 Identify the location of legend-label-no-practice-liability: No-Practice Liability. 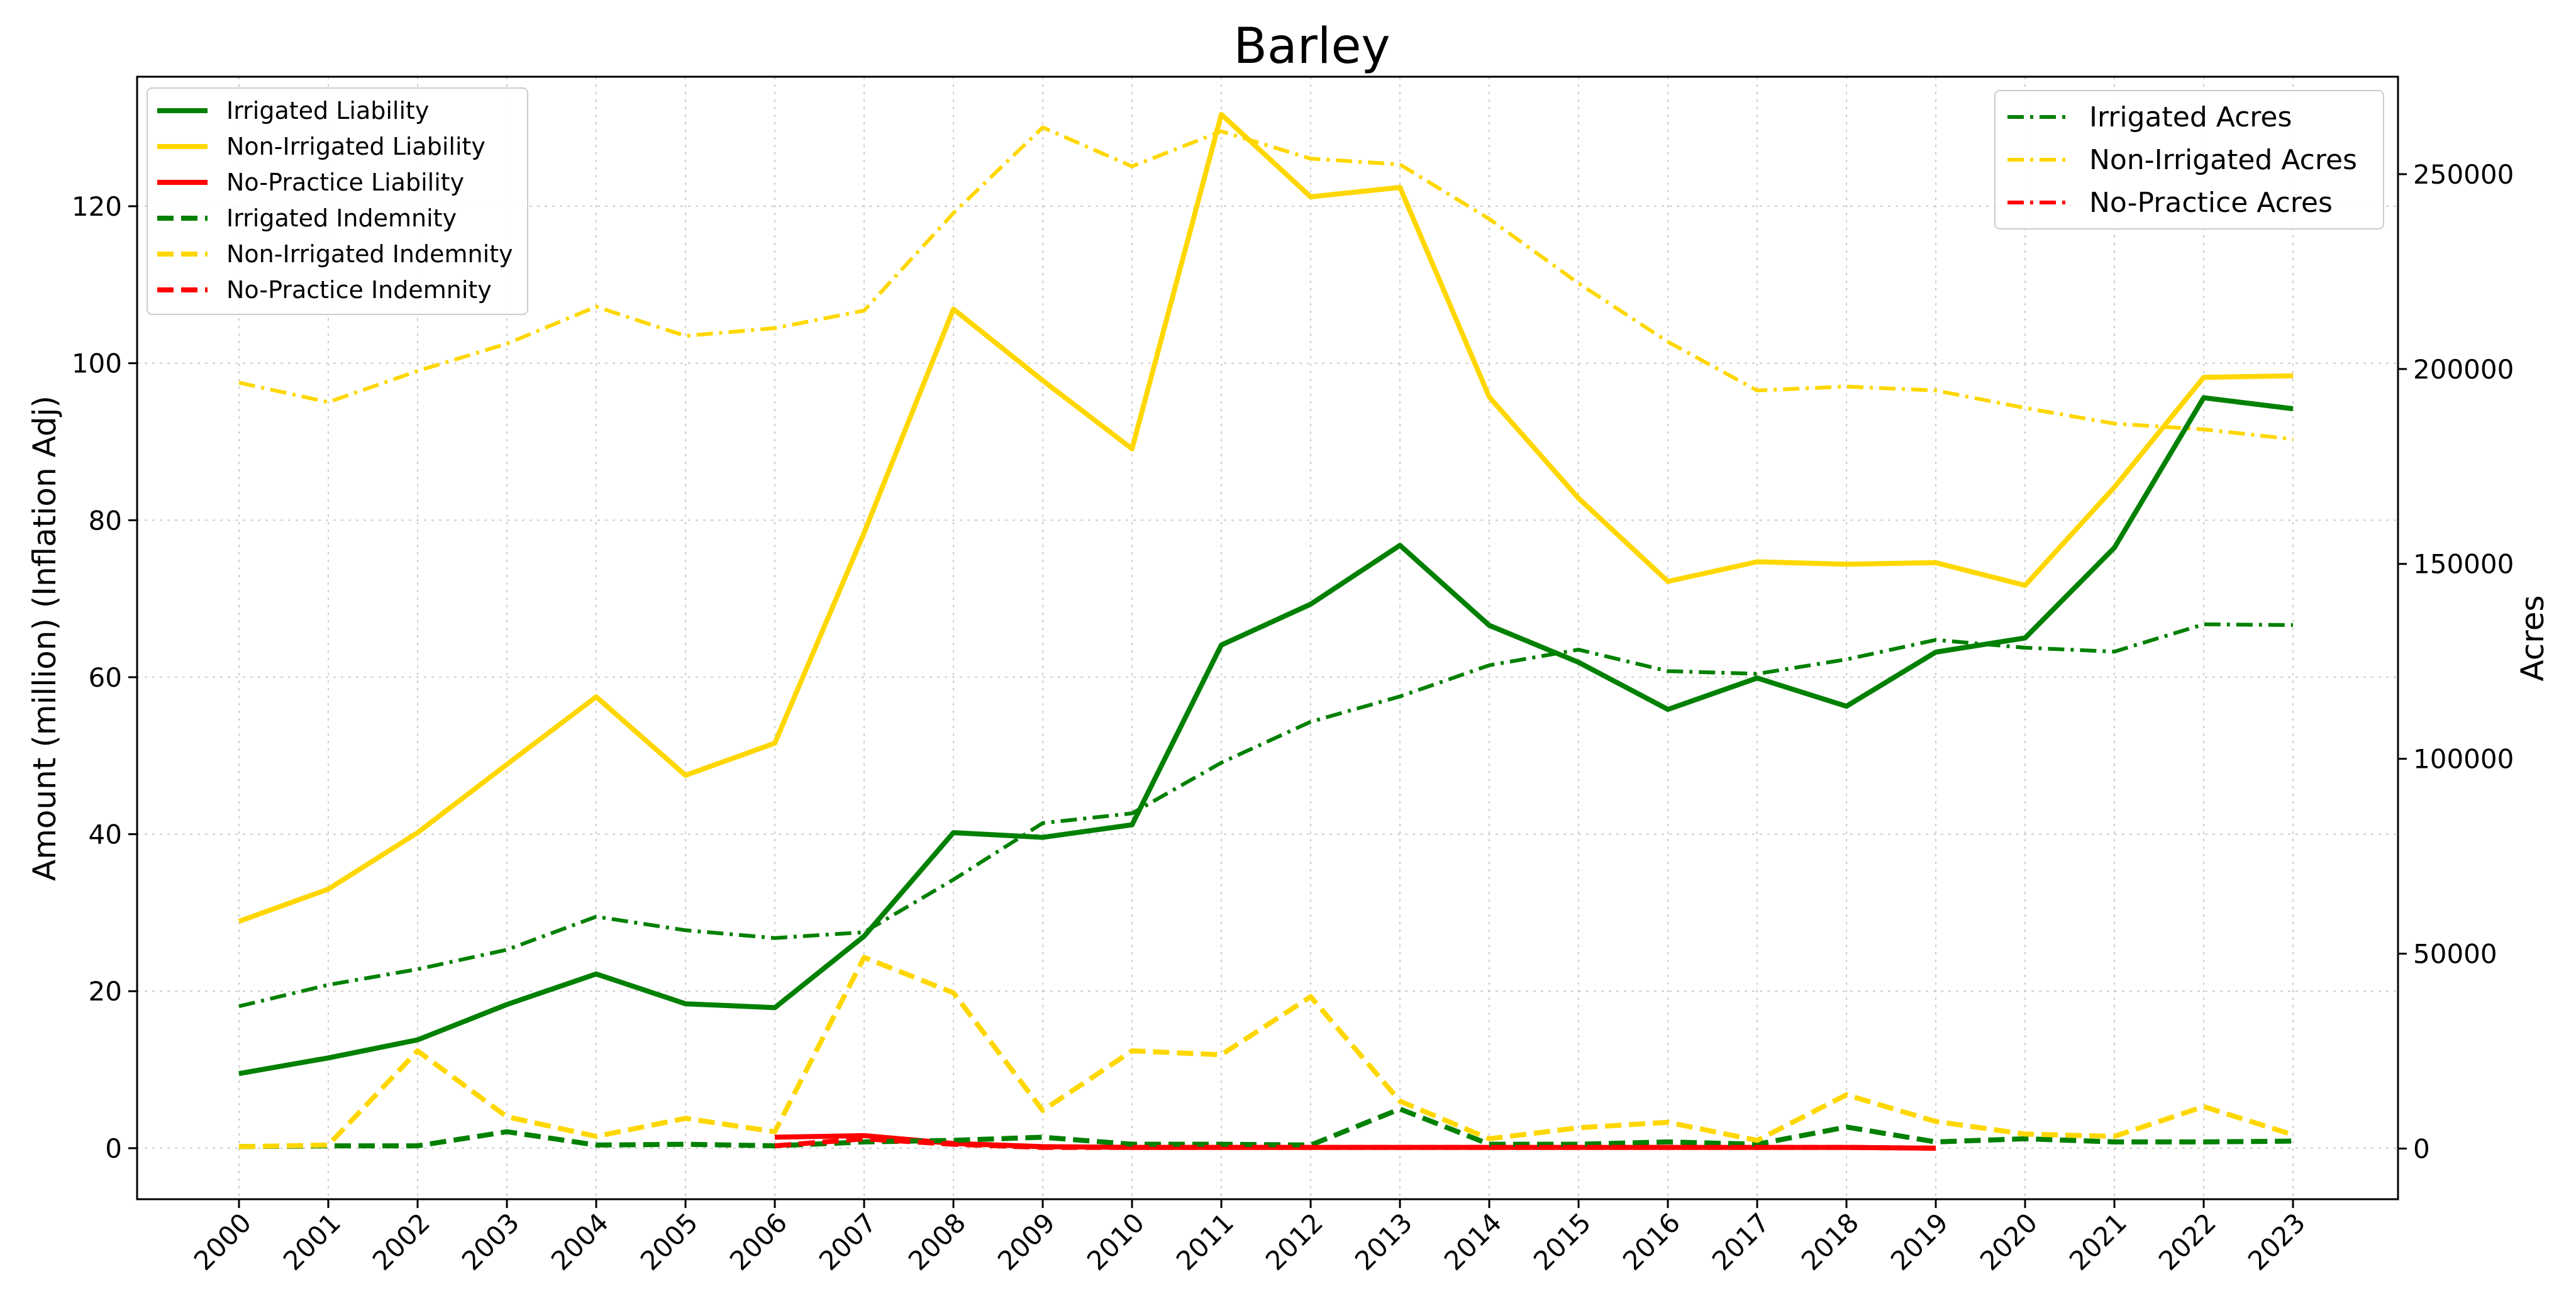
(345, 182).